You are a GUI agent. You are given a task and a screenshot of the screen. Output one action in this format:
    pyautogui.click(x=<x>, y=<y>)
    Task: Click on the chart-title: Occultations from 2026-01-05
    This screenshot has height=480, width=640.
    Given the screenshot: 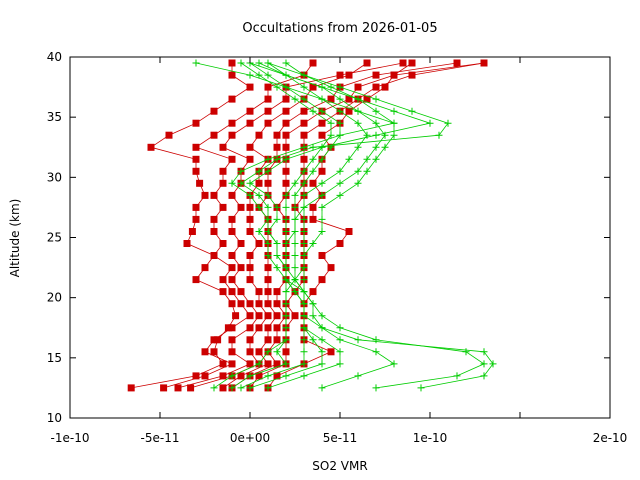 What is the action you would take?
    pyautogui.click(x=339, y=28)
    